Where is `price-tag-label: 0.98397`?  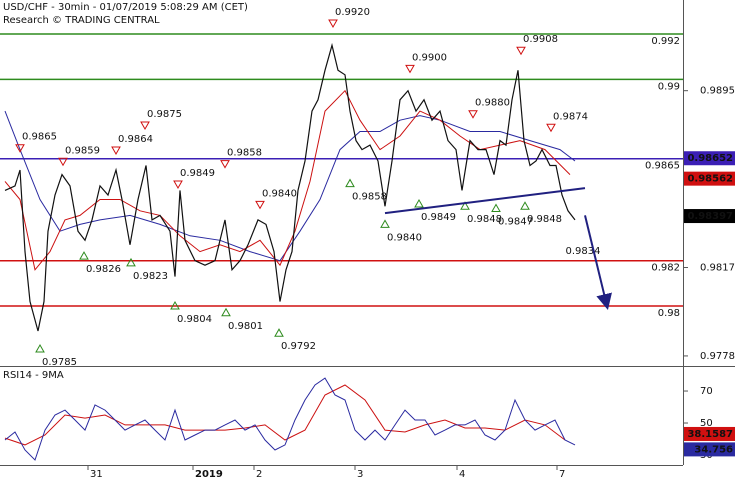 price-tag-label: 0.98397 is located at coordinates (710, 216).